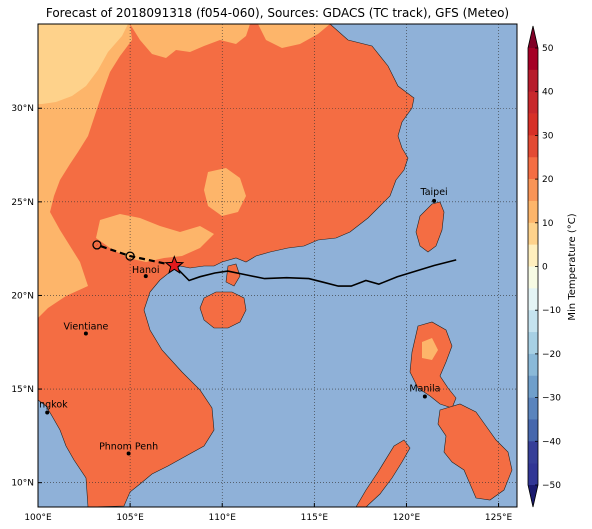 Image resolution: width=592 pixels, height=529 pixels. What do you see at coordinates (22, 203) in the screenshot?
I see `lat-tick-label: 25°N` at bounding box center [22, 203].